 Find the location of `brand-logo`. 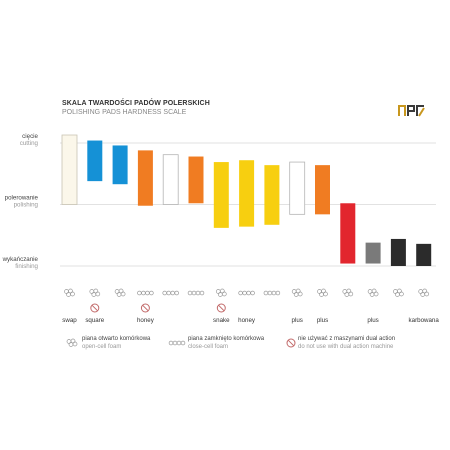

brand-logo is located at coordinates (412, 110).